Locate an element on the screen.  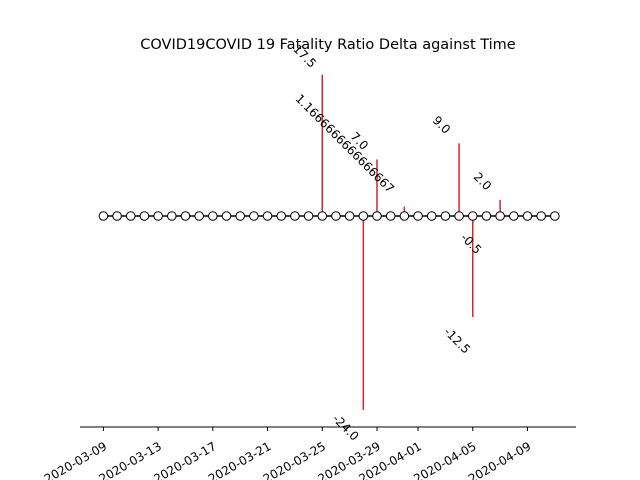
data-label: -0.5 is located at coordinates (471, 243).